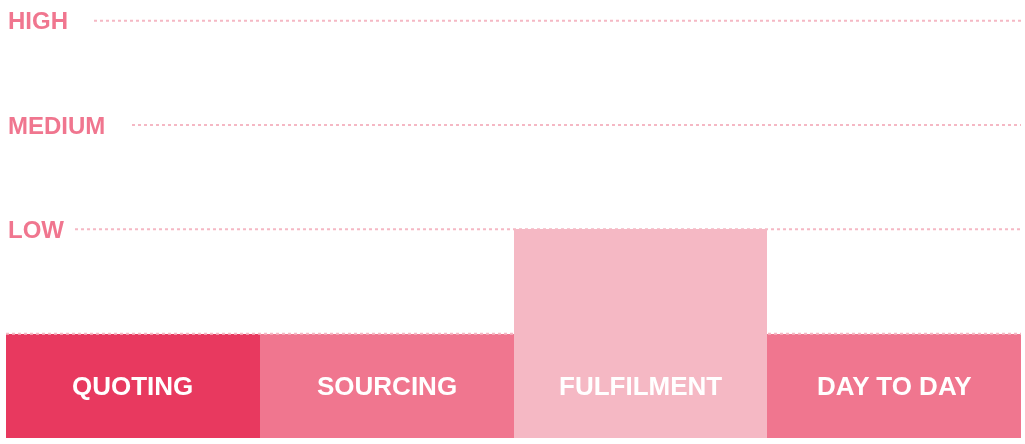  I want to click on ref-line-label: LOW, so click(36, 229).